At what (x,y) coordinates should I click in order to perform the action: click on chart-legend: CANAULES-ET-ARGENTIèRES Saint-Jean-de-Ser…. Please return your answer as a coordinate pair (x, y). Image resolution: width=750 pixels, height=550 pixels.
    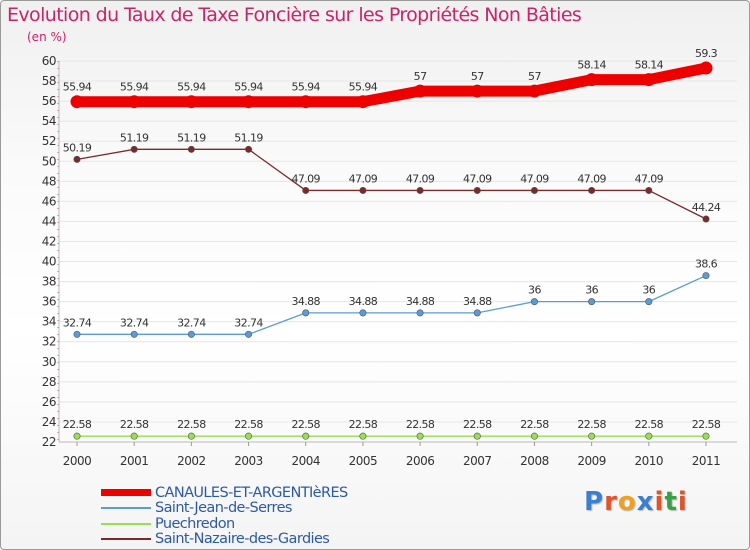
    Looking at the image, I should click on (224, 516).